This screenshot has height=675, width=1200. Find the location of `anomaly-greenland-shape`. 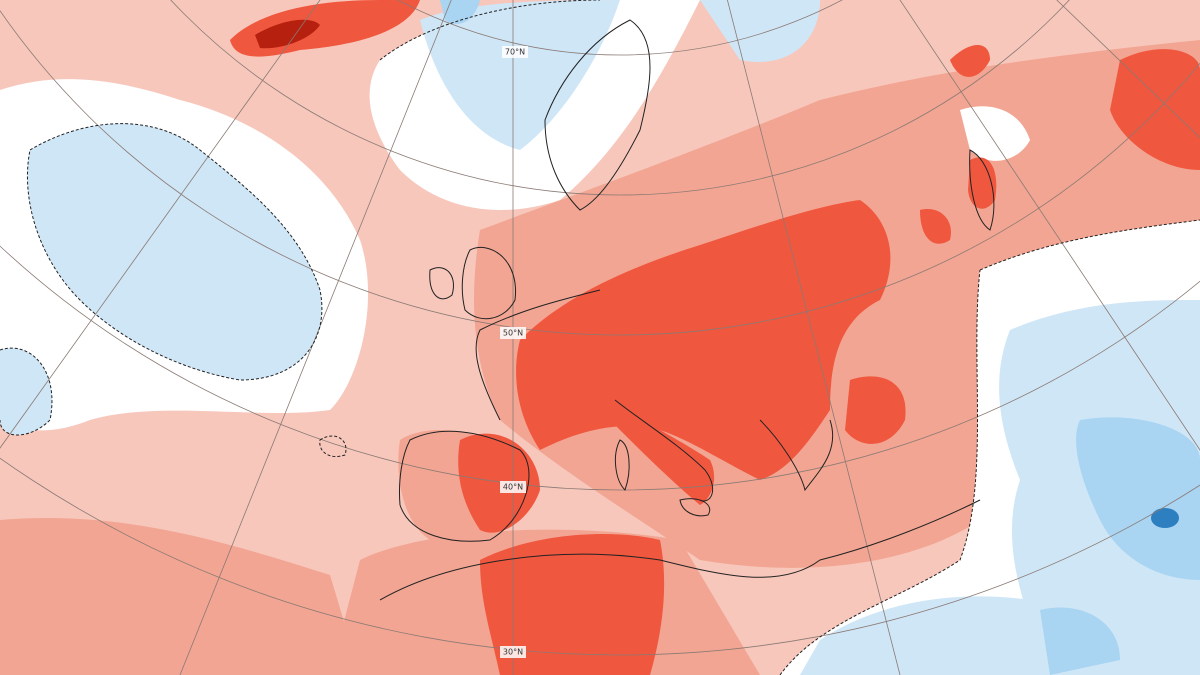

anomaly-greenland-shape is located at coordinates (287, 34).